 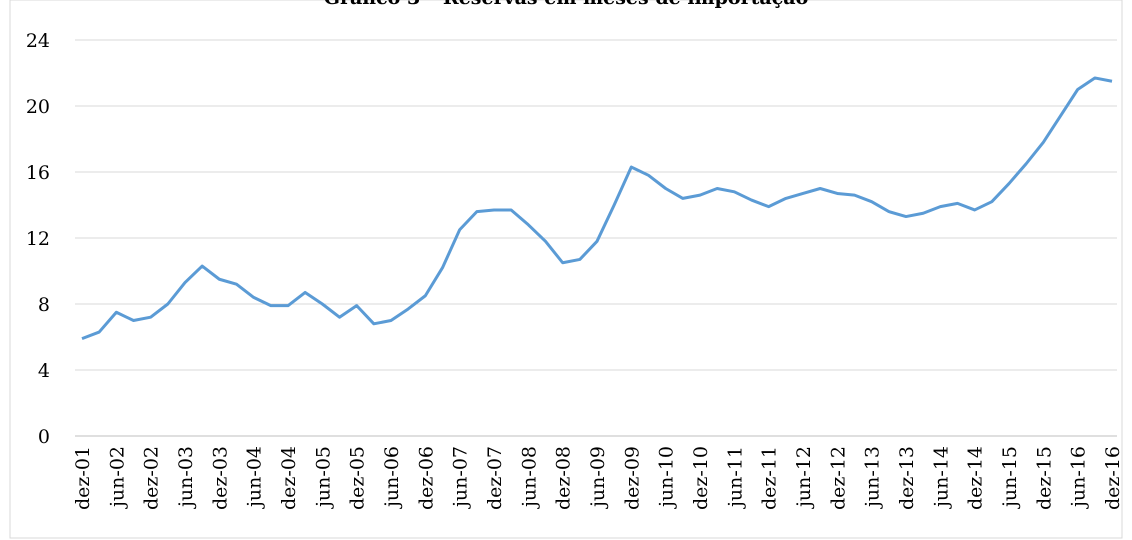 What do you see at coordinates (529, 477) in the screenshot?
I see `x-tick-label: jun-08` at bounding box center [529, 477].